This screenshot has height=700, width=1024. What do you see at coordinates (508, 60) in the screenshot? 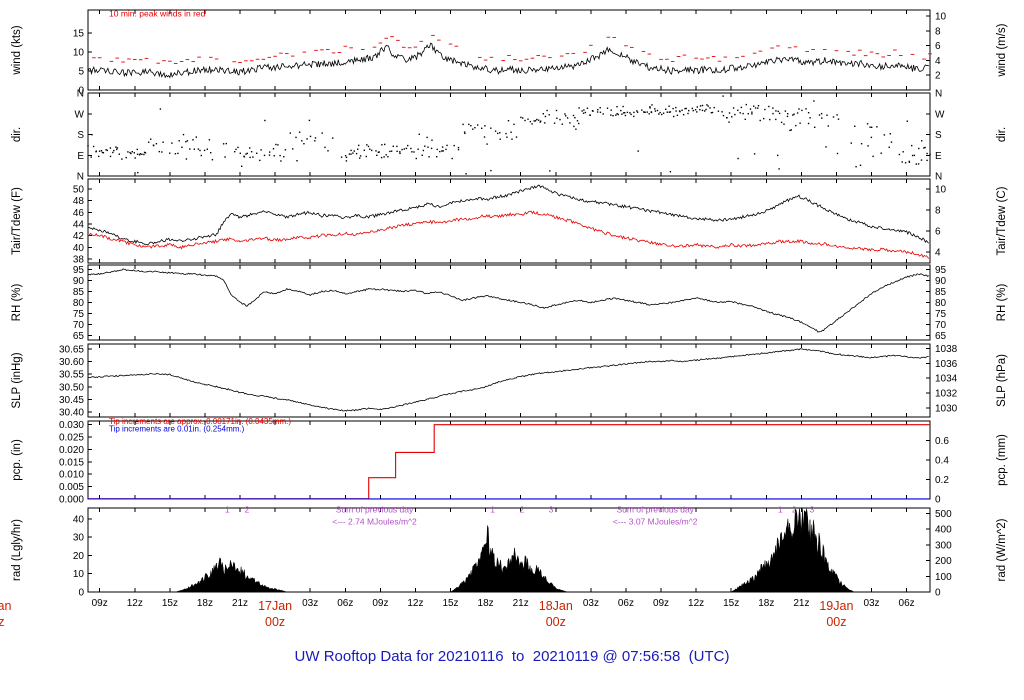
I see `series-wind-average-kts` at bounding box center [508, 60].